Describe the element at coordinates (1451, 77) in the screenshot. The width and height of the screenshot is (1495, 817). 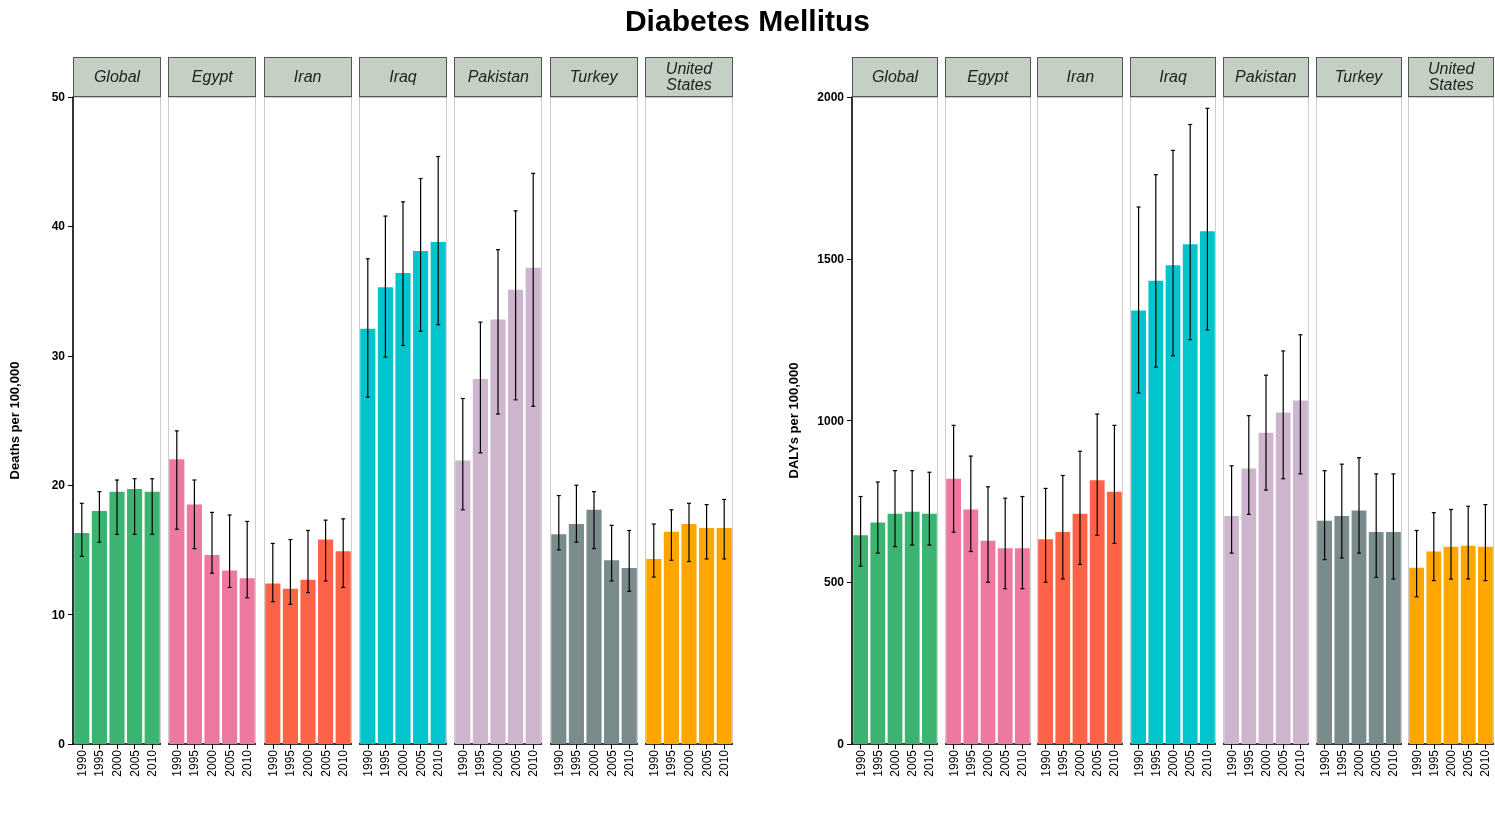
I see `chart-title: United States` at that location.